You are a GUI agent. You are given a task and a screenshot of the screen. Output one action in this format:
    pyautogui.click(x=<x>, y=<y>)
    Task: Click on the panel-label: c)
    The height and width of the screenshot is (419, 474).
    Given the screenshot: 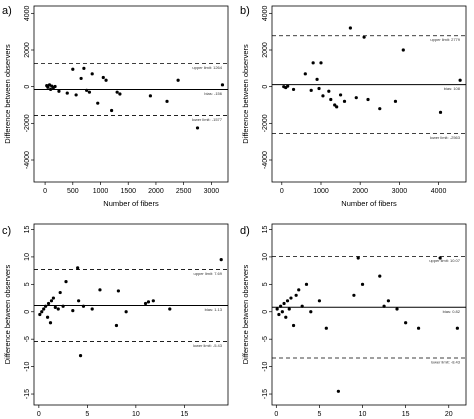 What is the action you would take?
    pyautogui.click(x=6, y=231)
    